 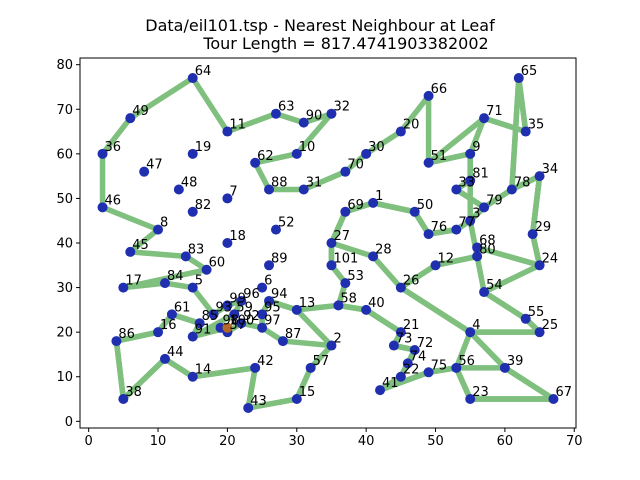 I want to click on node-label: 22, so click(x=411, y=370).